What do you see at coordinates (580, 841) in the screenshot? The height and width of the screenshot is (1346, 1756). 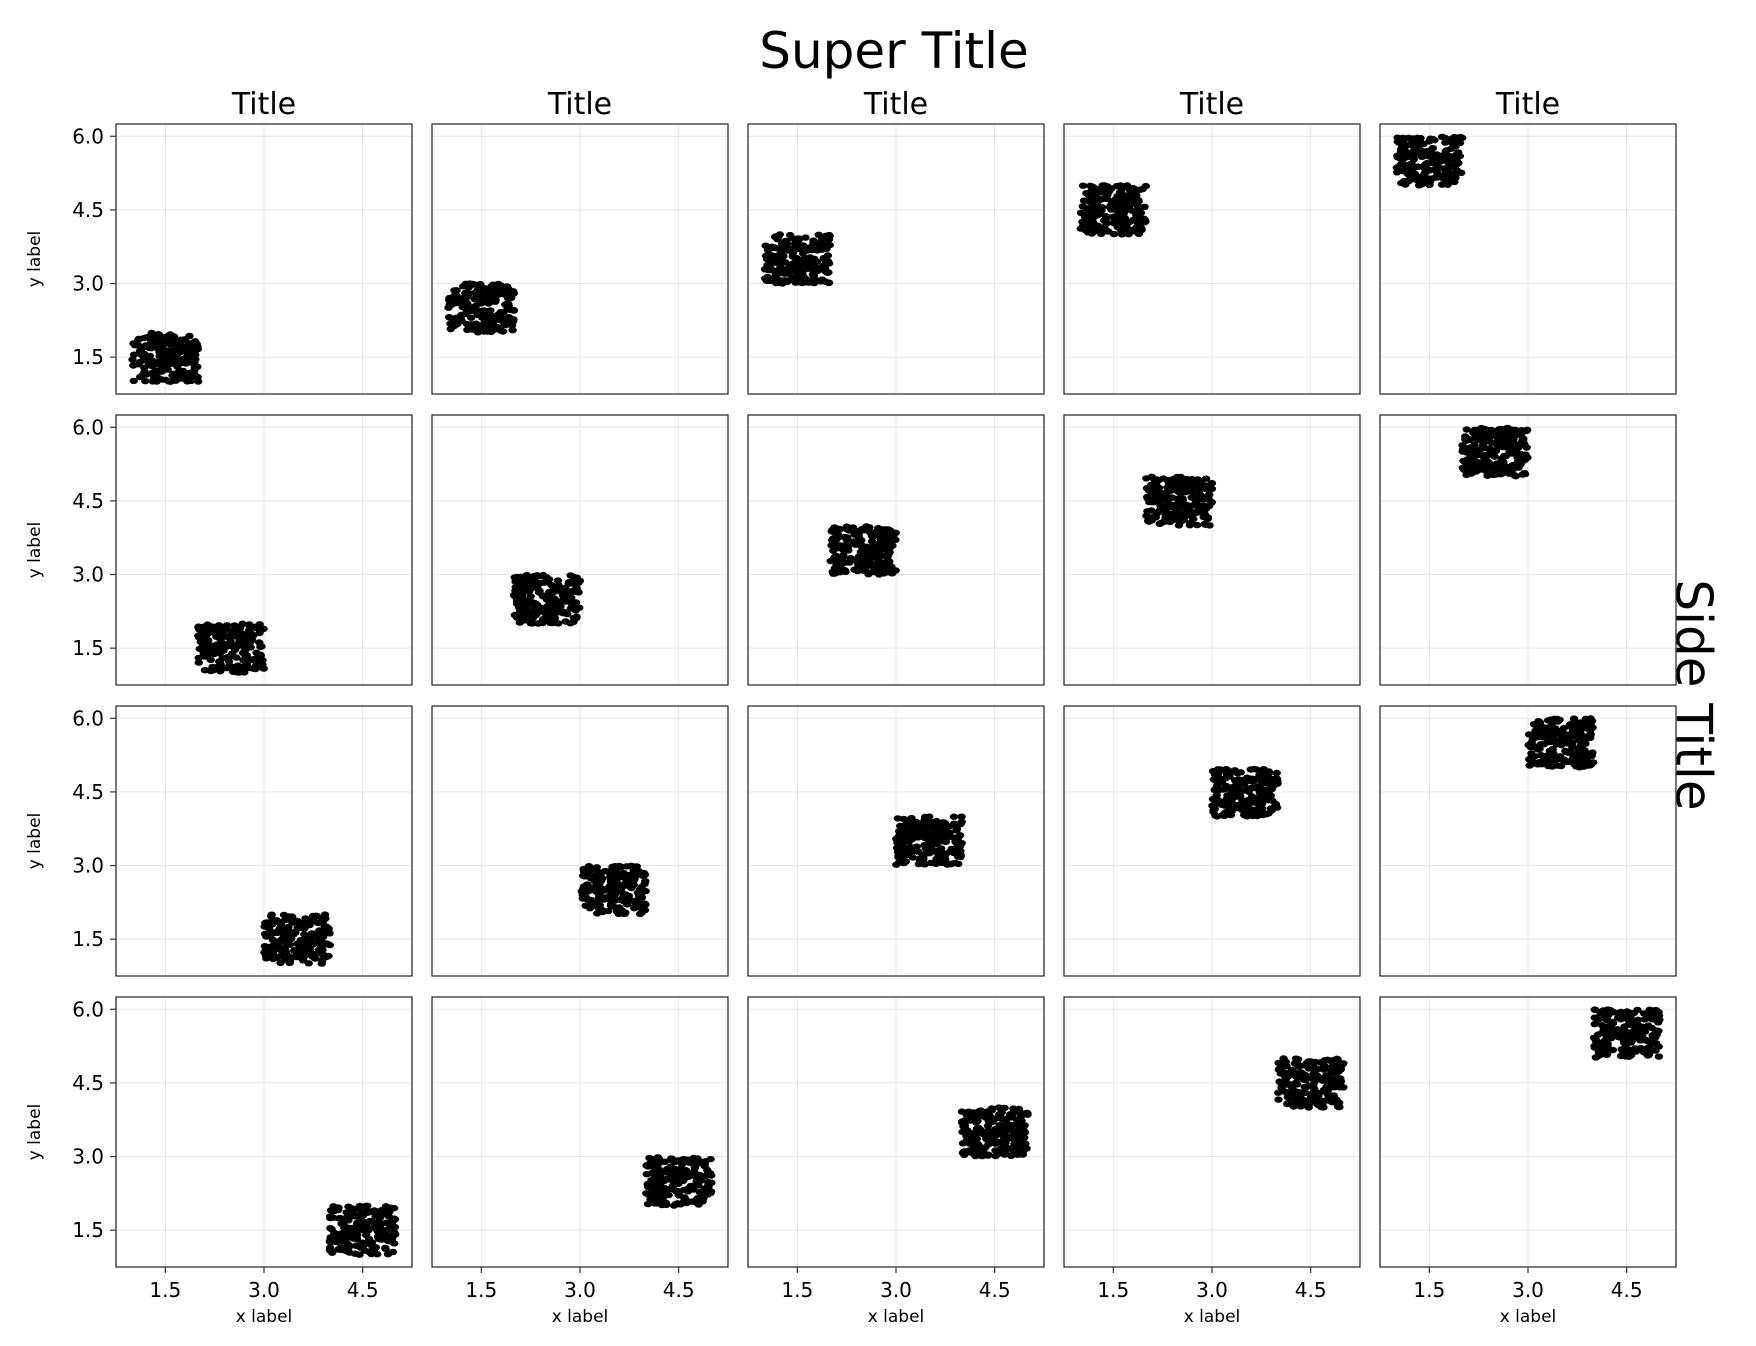 I see `panel-r2-c1` at bounding box center [580, 841].